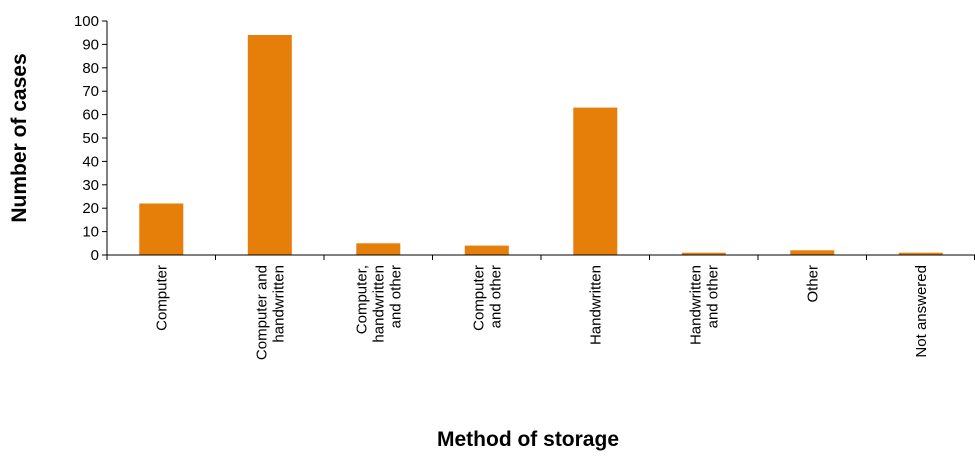 Image resolution: width=975 pixels, height=457 pixels. I want to click on x-category-label: Computer,, so click(361, 299).